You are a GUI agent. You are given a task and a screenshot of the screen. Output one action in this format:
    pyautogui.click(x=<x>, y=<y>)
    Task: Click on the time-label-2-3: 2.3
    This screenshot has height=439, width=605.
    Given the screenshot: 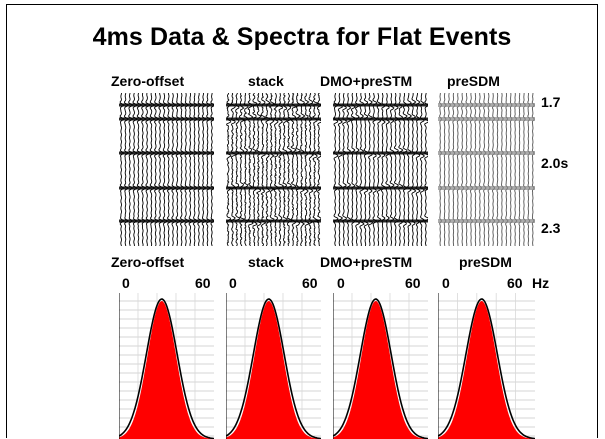 What is the action you would take?
    pyautogui.click(x=551, y=228)
    